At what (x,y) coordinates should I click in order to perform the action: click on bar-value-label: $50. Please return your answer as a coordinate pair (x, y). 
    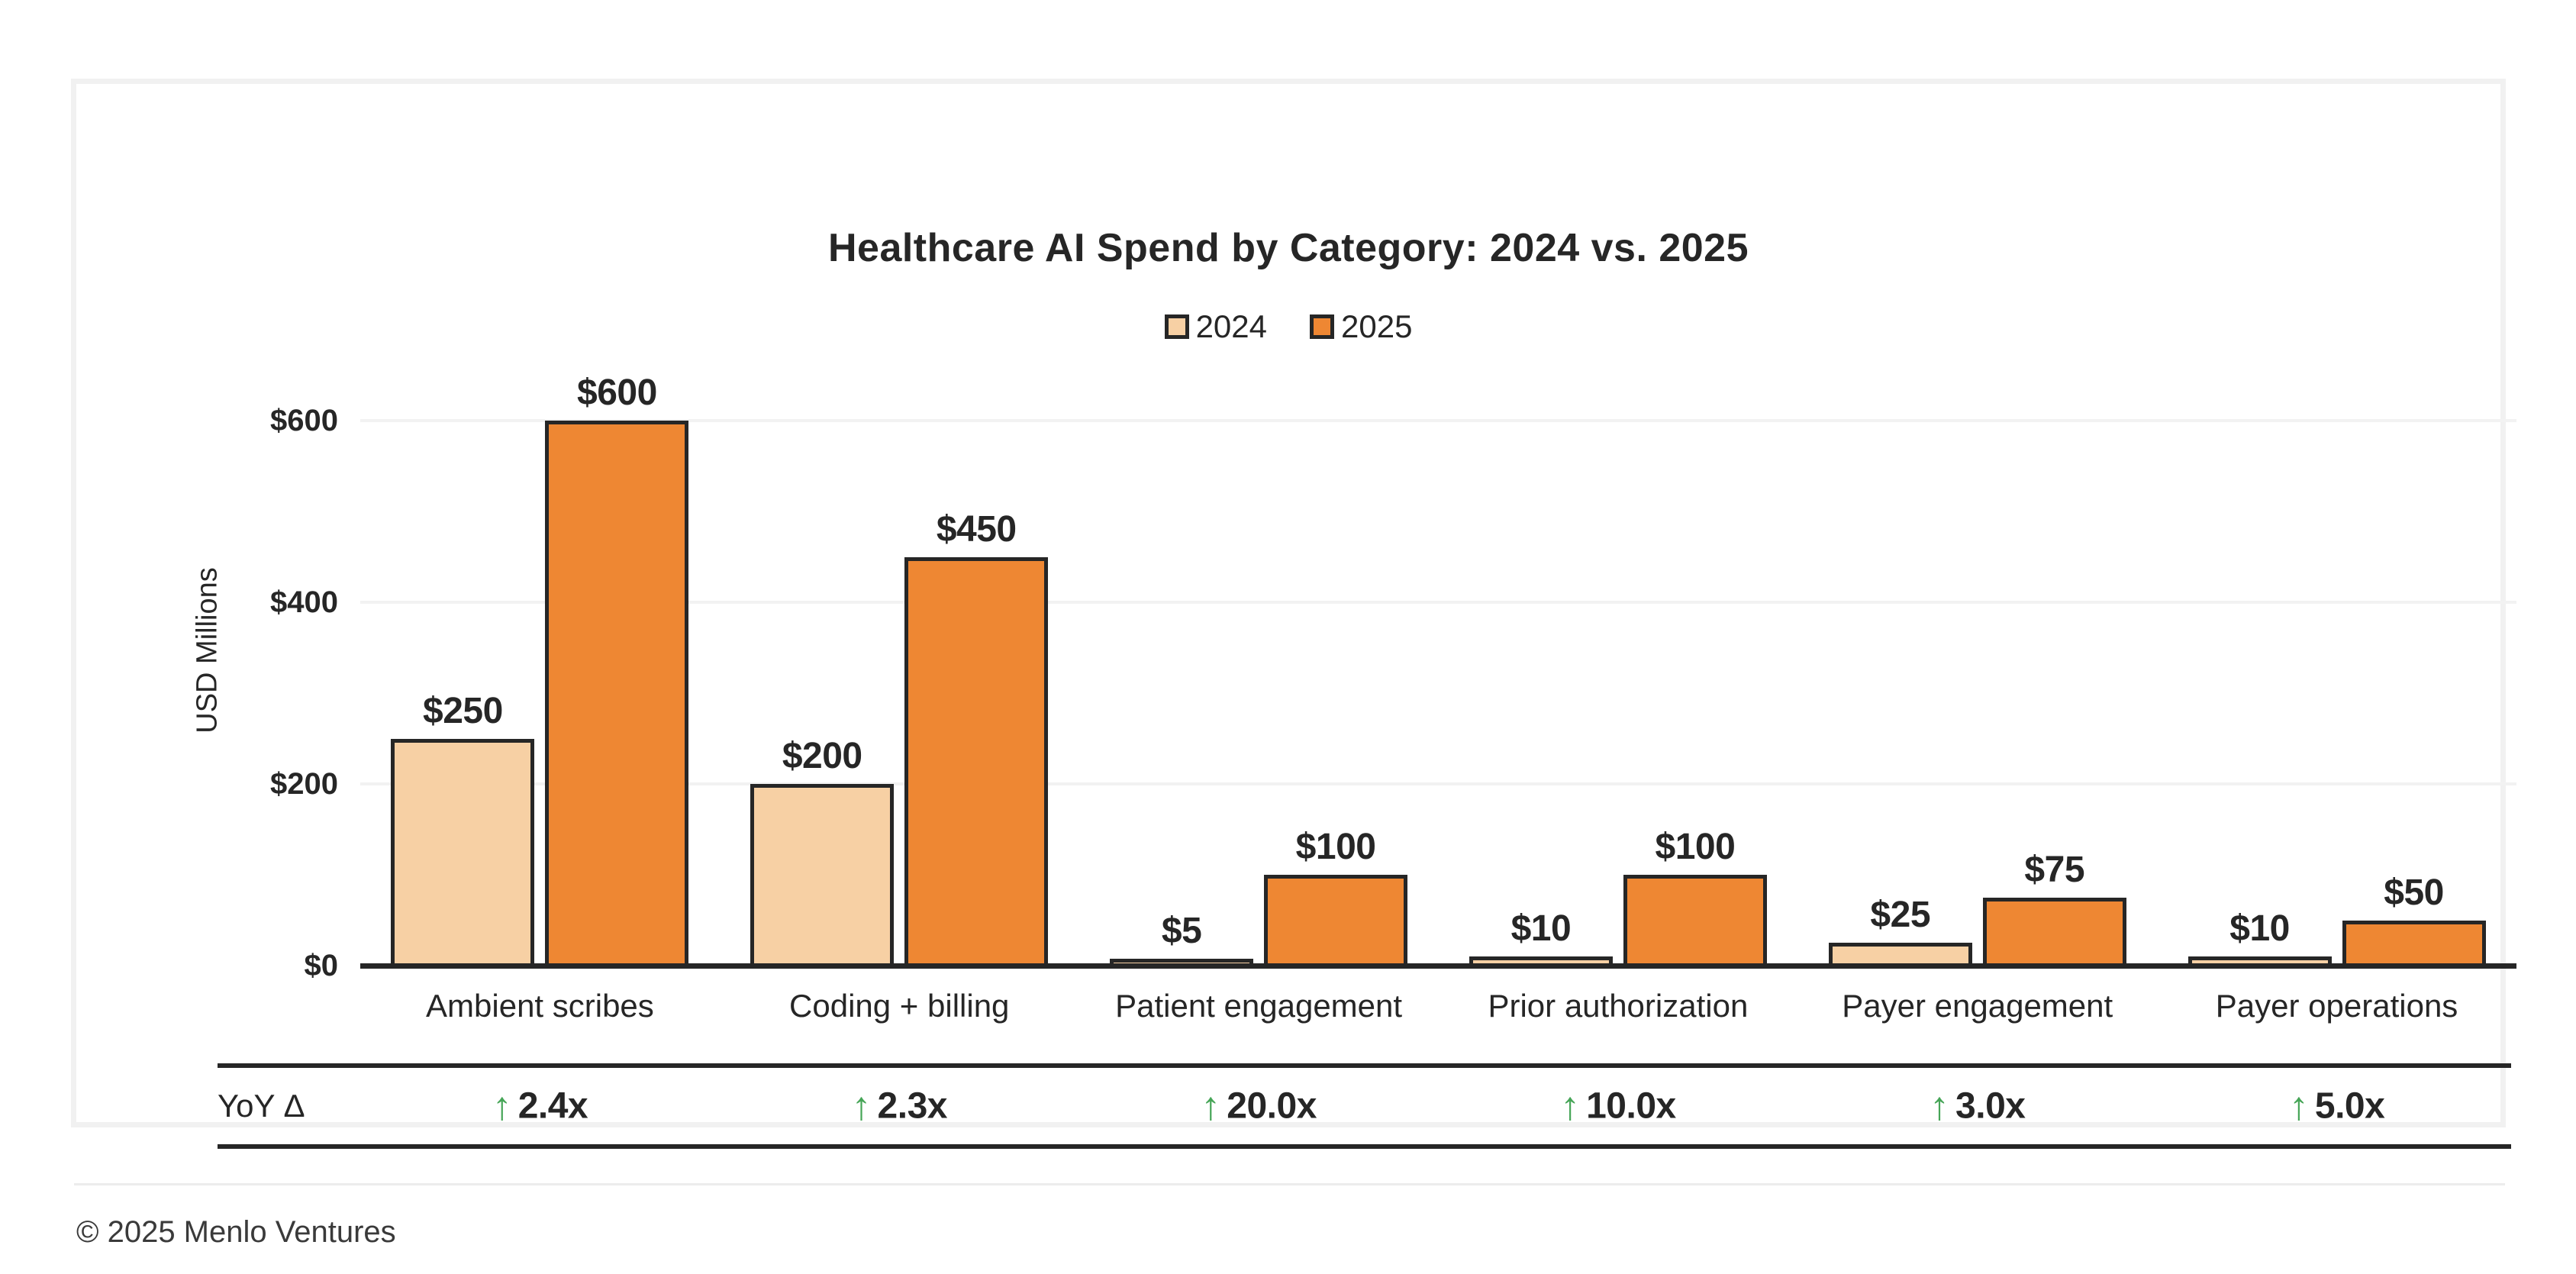
    Looking at the image, I should click on (2414, 892).